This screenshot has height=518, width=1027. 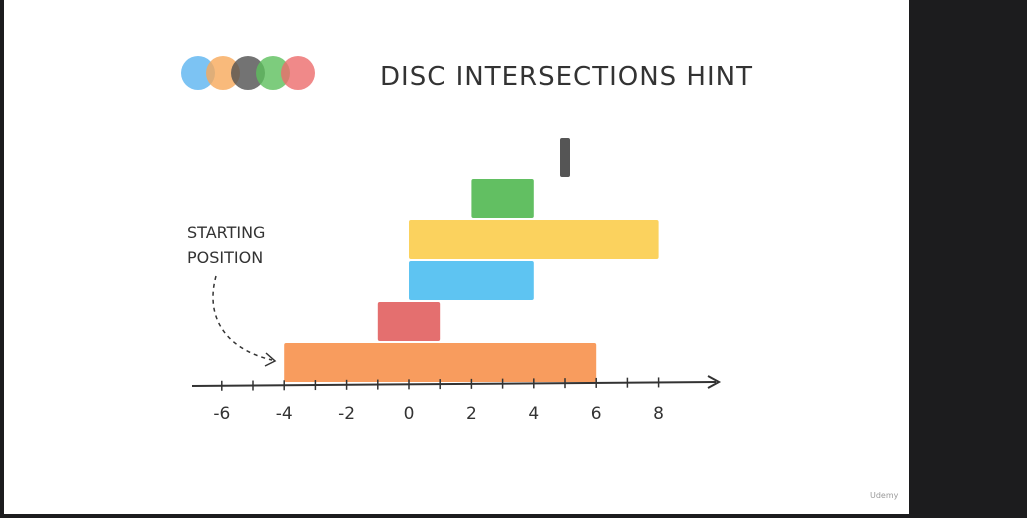 What do you see at coordinates (968, 257) in the screenshot?
I see `right-panel` at bounding box center [968, 257].